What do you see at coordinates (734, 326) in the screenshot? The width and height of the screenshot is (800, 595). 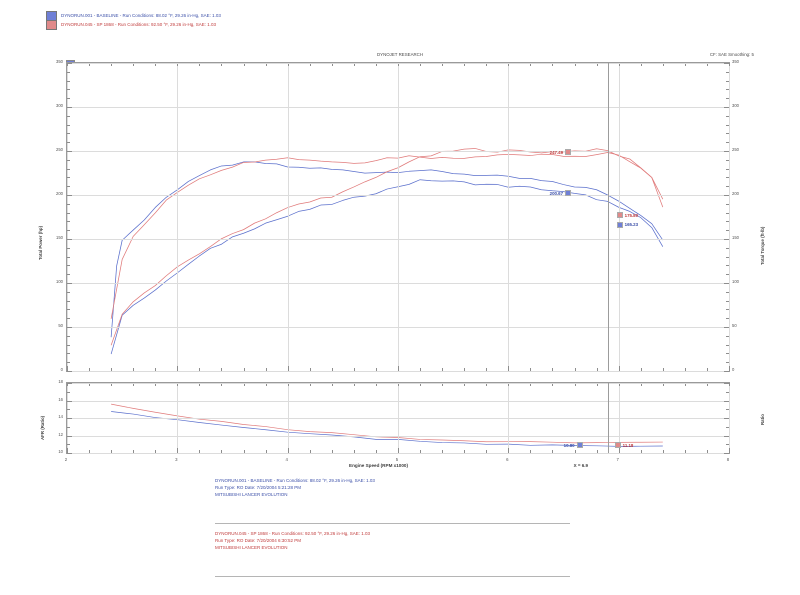 I see `y-tick-label-right: 50` at bounding box center [734, 326].